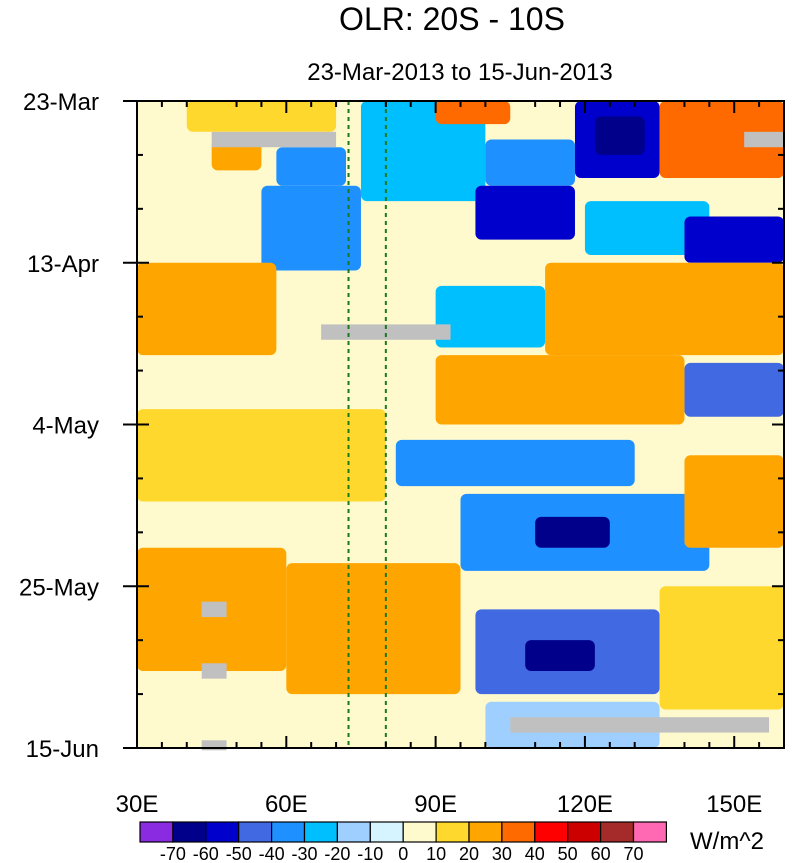 The height and width of the screenshot is (863, 804). I want to click on colorbar-tick-label: -30, so click(304, 853).